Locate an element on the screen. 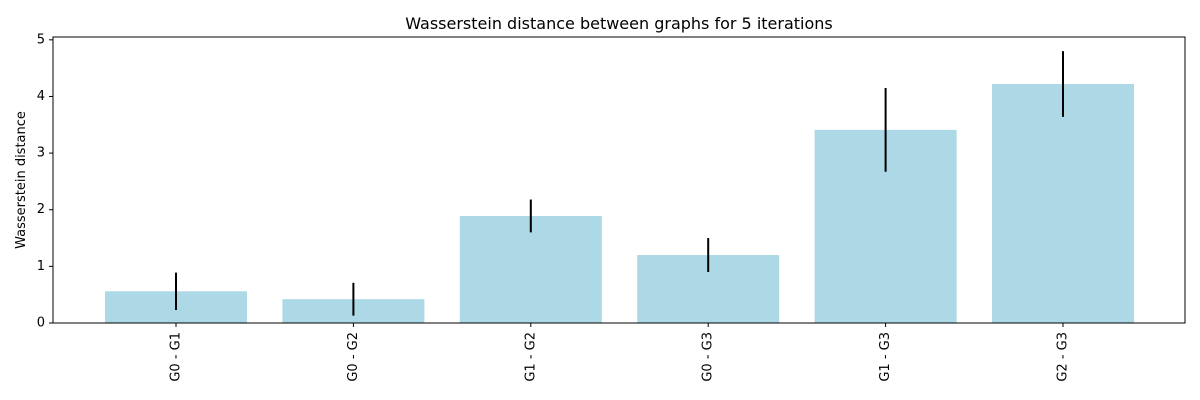  y-axis-label: Wasserstein distance is located at coordinates (21, 180).